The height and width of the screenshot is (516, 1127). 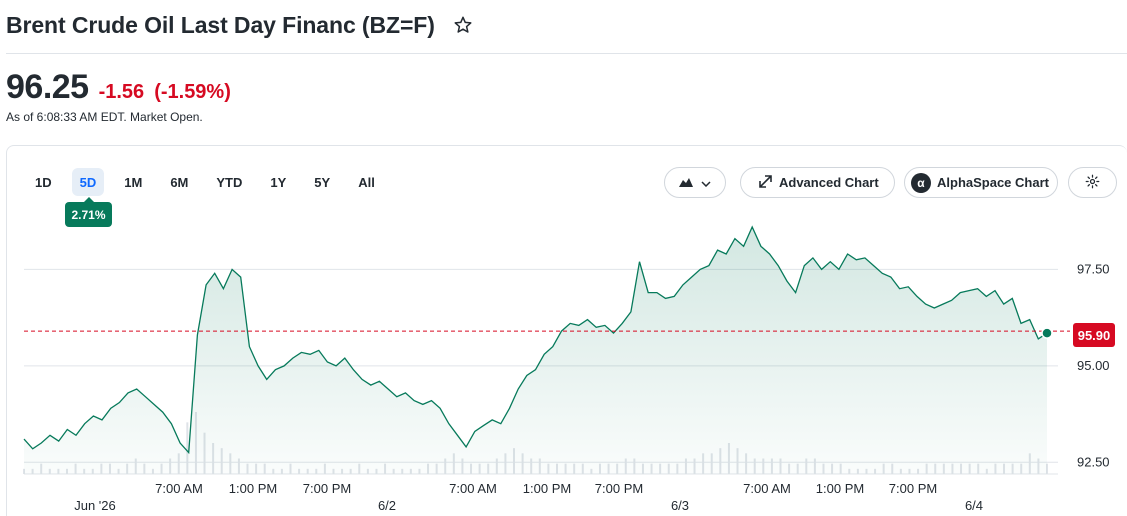 I want to click on gear-icon, so click(x=1092, y=183).